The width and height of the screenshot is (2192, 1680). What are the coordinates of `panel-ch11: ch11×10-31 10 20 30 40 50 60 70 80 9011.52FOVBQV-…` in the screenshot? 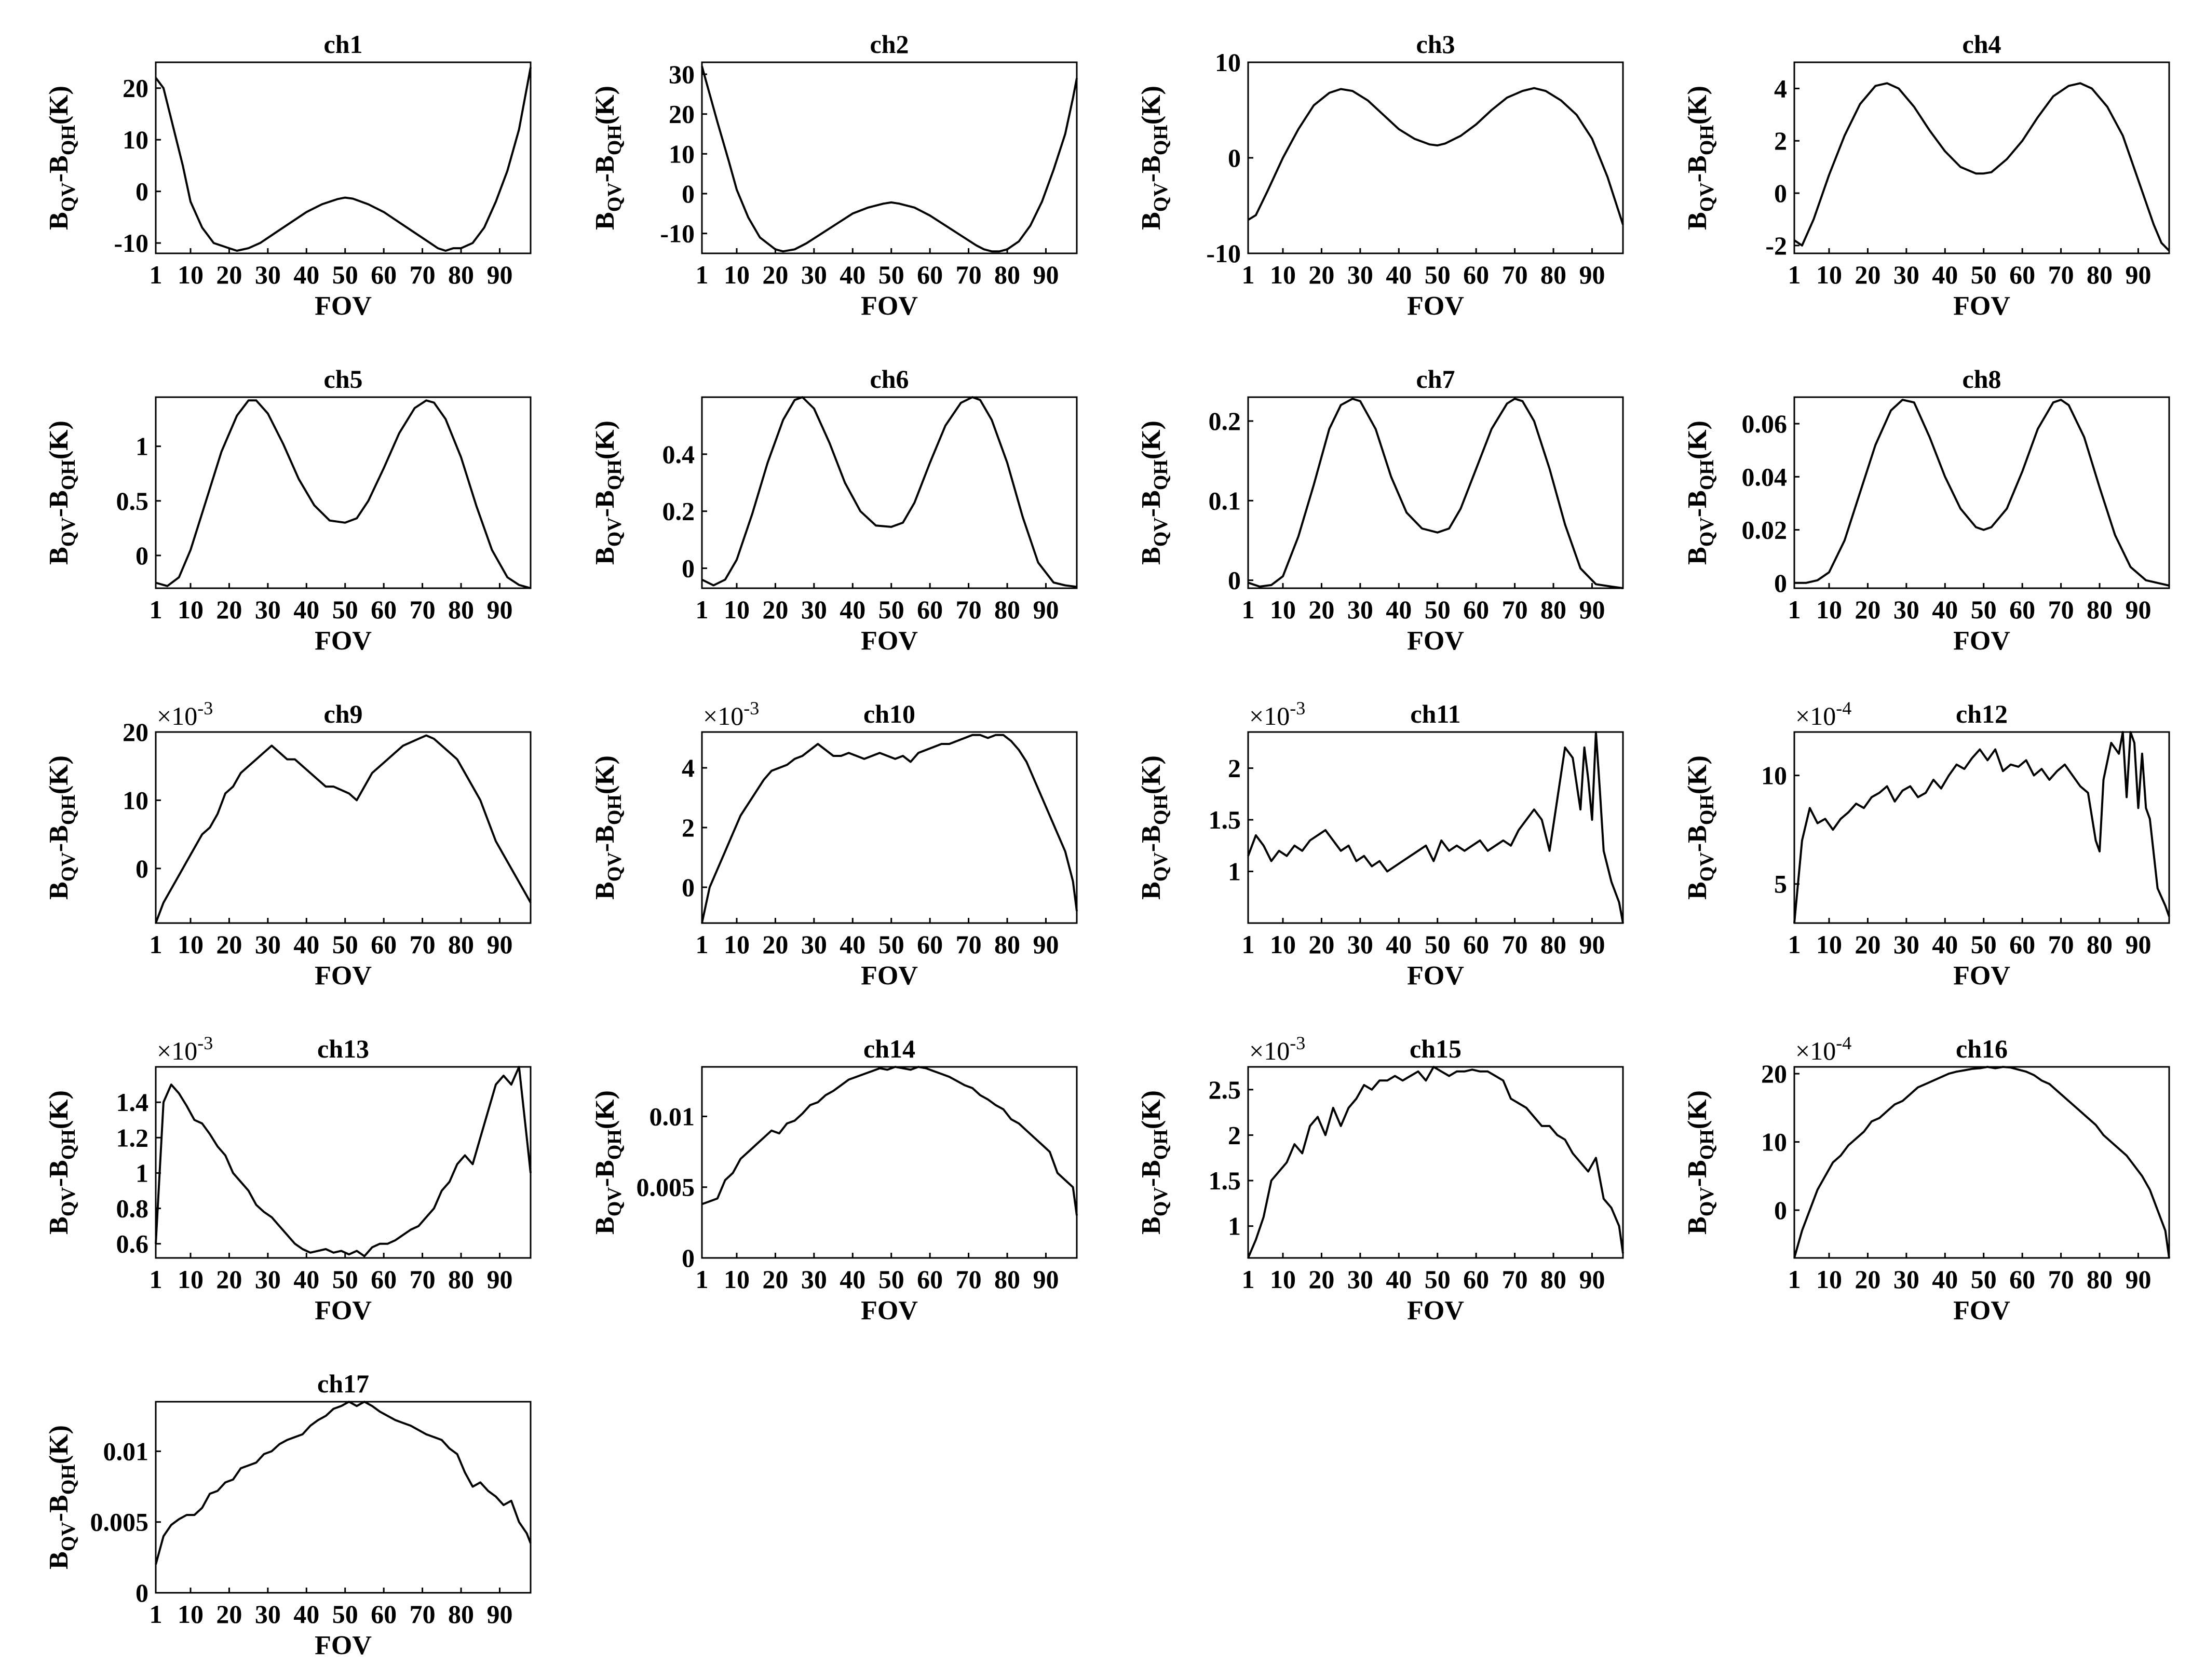 It's located at (1380, 844).